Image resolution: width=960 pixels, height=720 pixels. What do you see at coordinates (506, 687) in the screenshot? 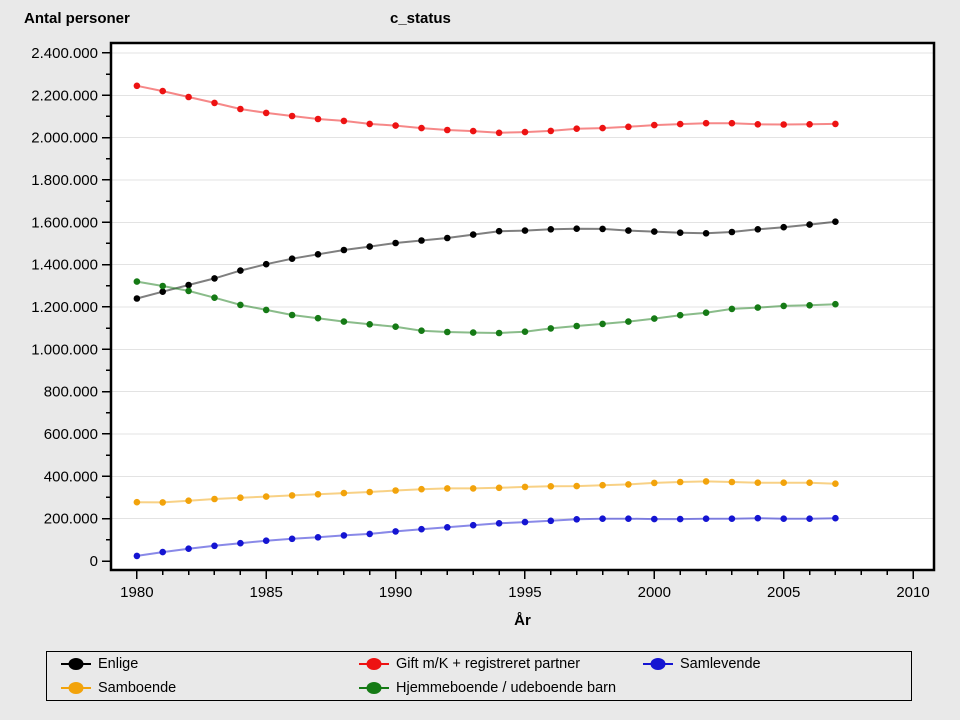
I see `legend-item-label: Hjemmeboende / udeboende barn` at bounding box center [506, 687].